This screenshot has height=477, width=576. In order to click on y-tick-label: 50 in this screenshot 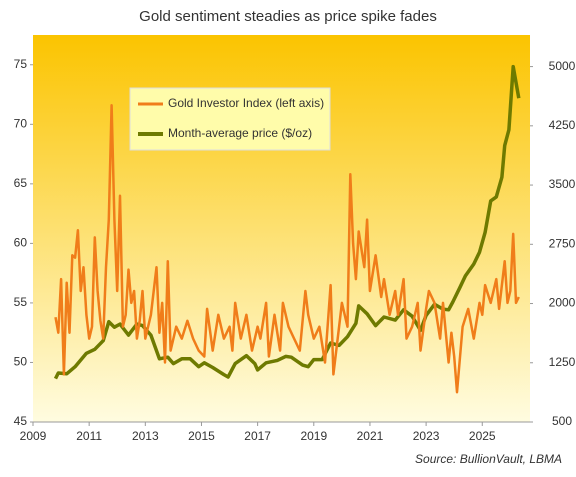, I will do `click(21, 362)`.